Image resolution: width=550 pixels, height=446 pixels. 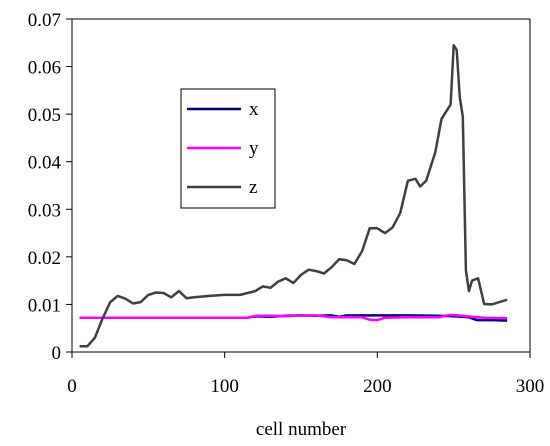 What do you see at coordinates (224, 386) in the screenshot?
I see `x-tick-label: 100` at bounding box center [224, 386].